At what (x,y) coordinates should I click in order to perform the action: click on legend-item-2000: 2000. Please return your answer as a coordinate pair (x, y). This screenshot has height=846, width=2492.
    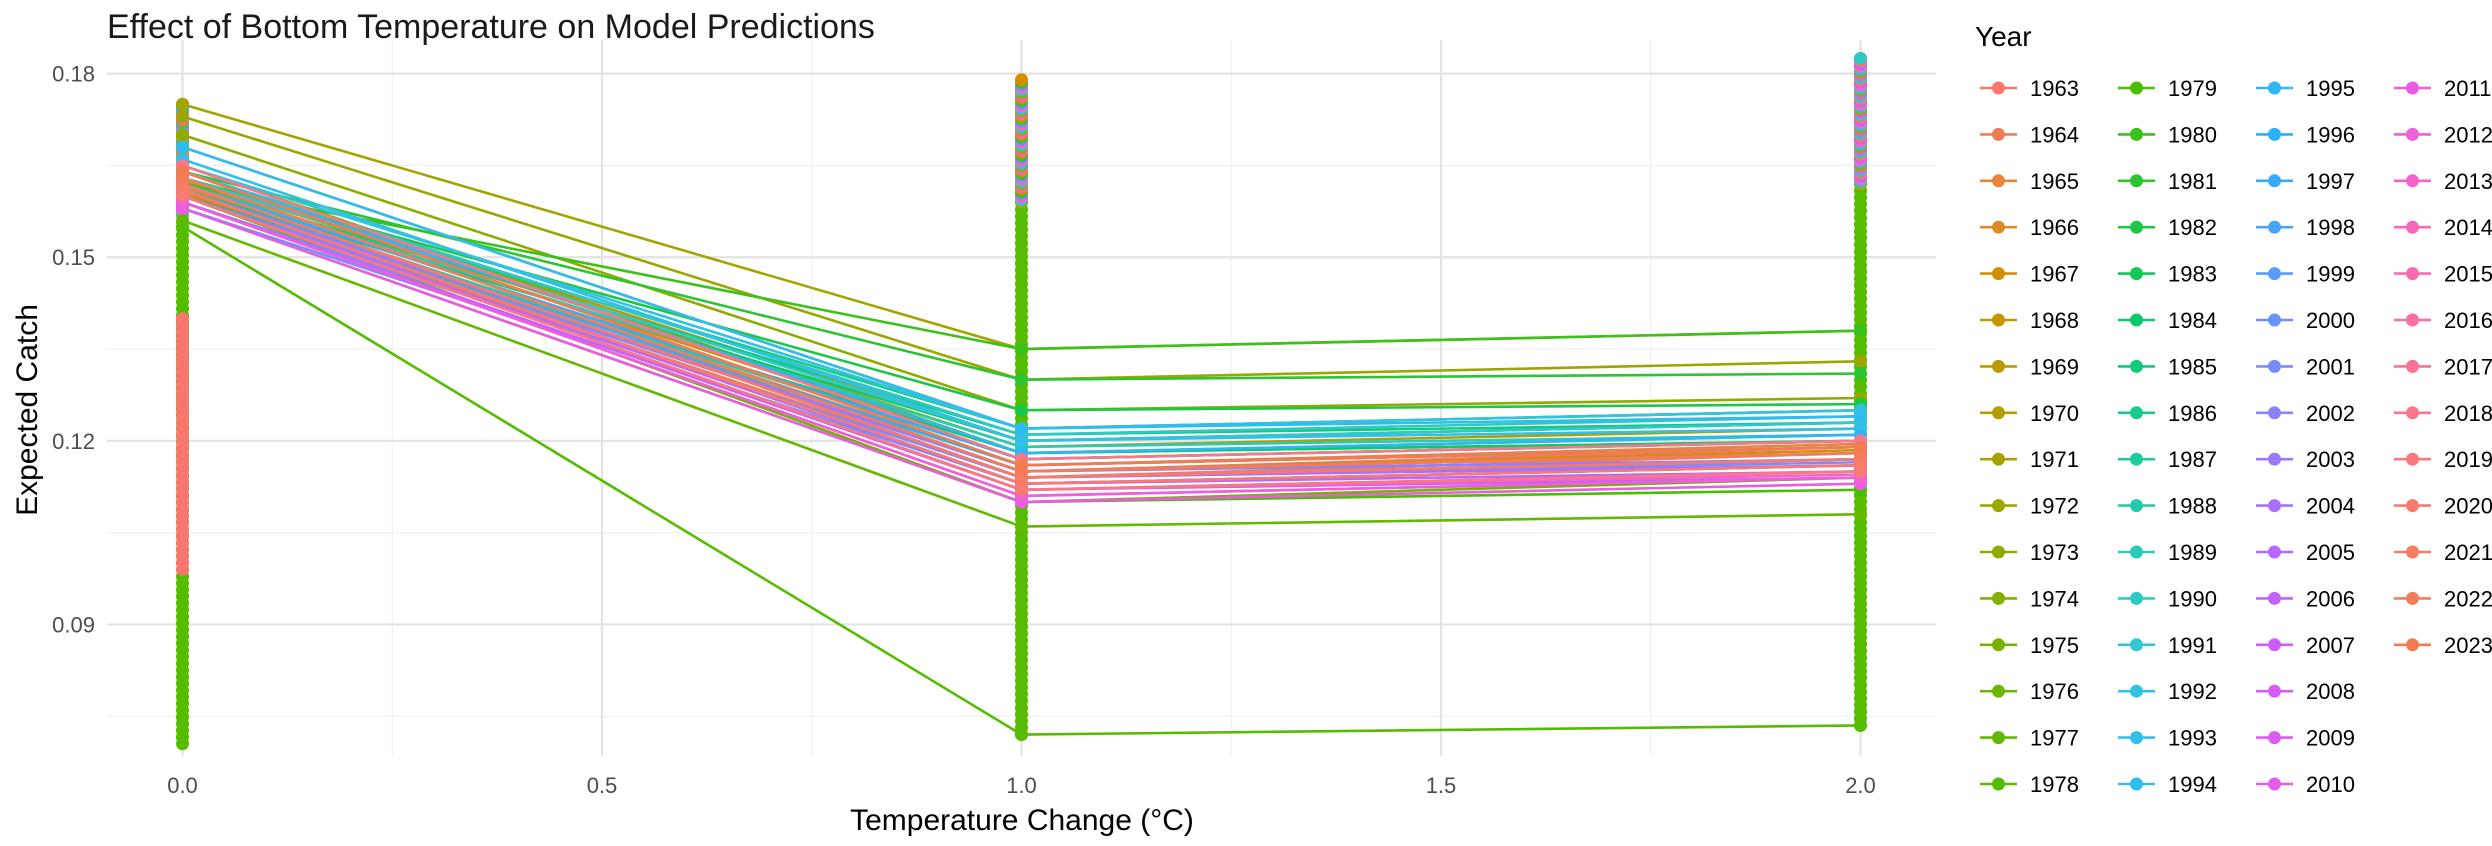
    Looking at the image, I should click on (2305, 320).